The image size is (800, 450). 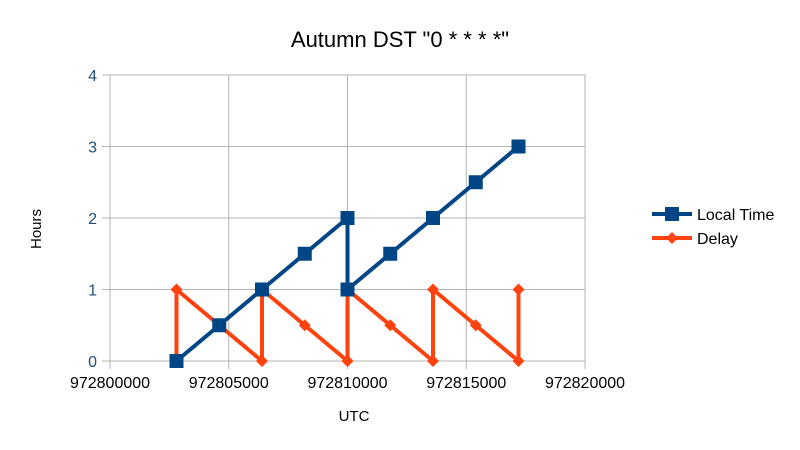 What do you see at coordinates (229, 383) in the screenshot?
I see `x-tick-label: 972805000` at bounding box center [229, 383].